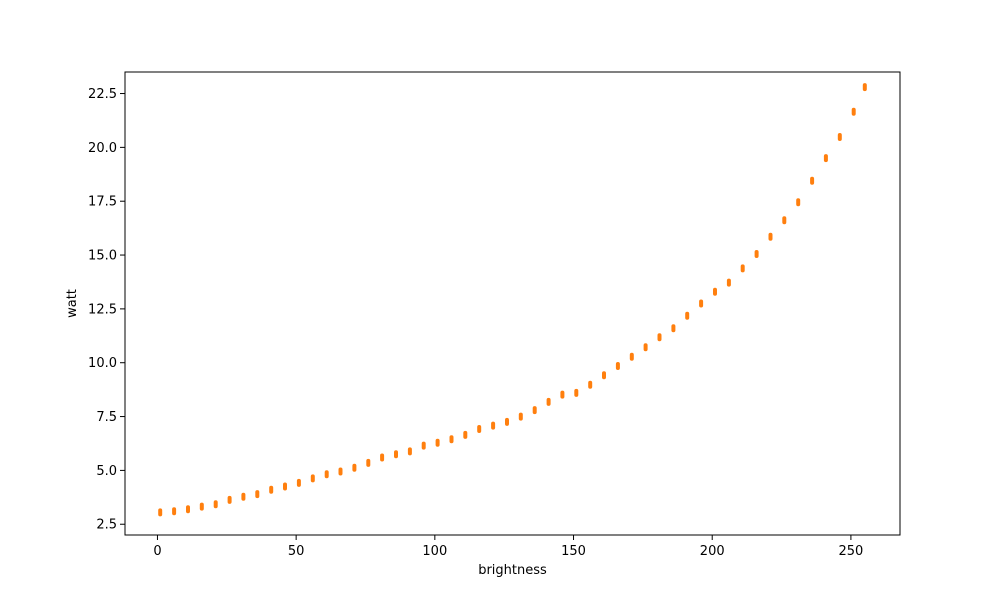  Describe the element at coordinates (850, 551) in the screenshot. I see `x-tick-label: 250` at that location.